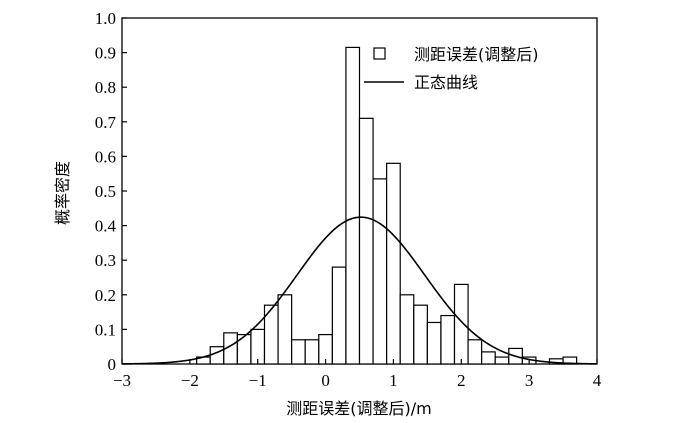 This screenshot has height=423, width=700. I want to click on y-tick-label: 0.1, so click(105, 329).